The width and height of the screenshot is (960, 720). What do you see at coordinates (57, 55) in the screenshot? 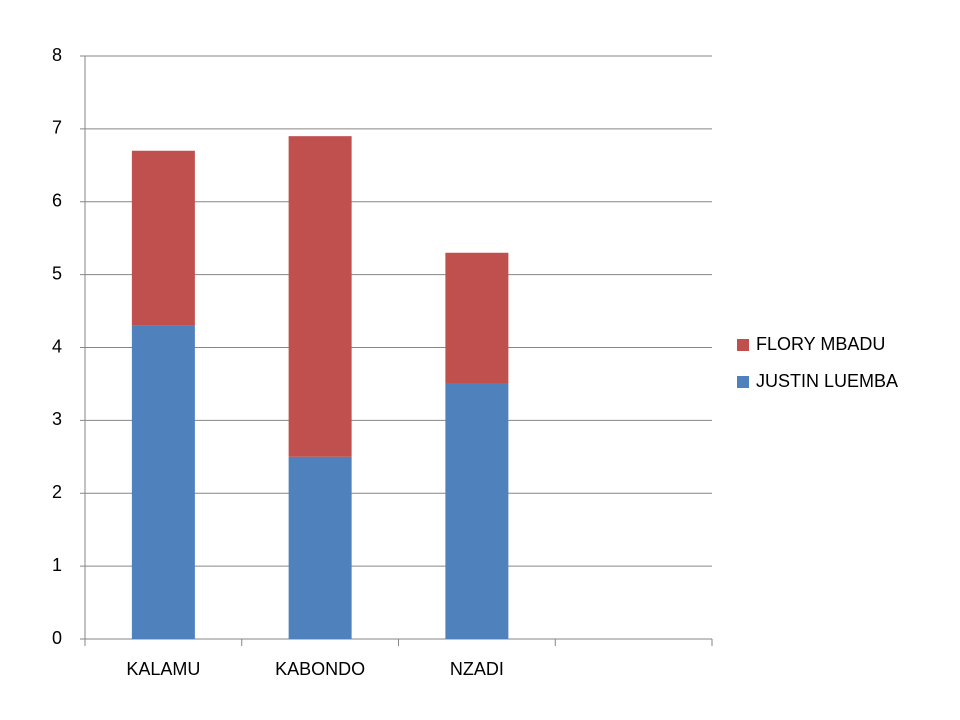
I see `y-tick-label: 8` at bounding box center [57, 55].